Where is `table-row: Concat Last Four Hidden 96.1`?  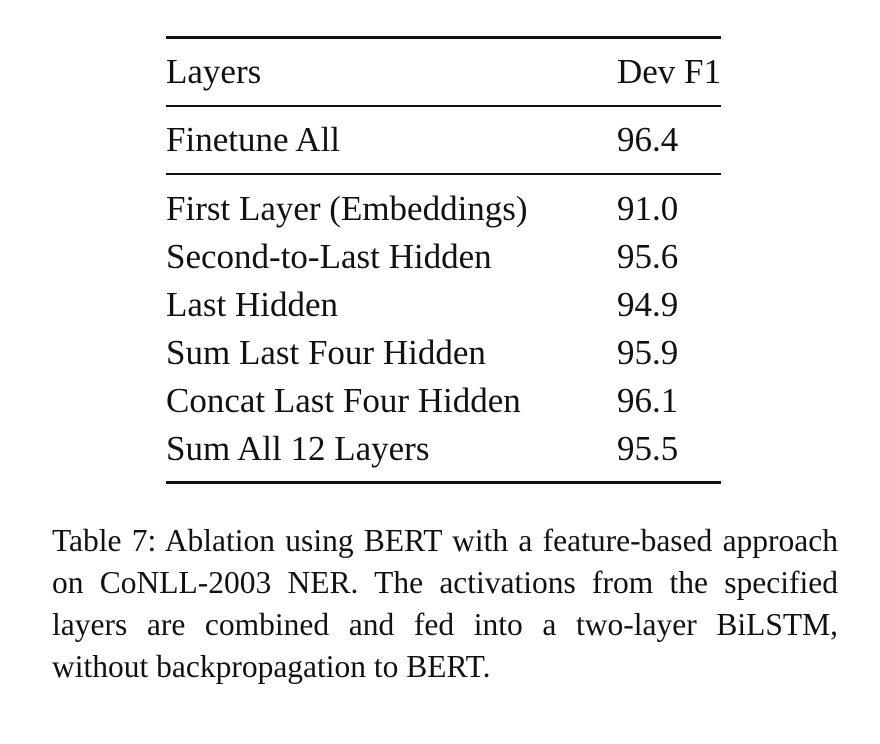 table-row: Concat Last Four Hidden 96.1 is located at coordinates (443, 401).